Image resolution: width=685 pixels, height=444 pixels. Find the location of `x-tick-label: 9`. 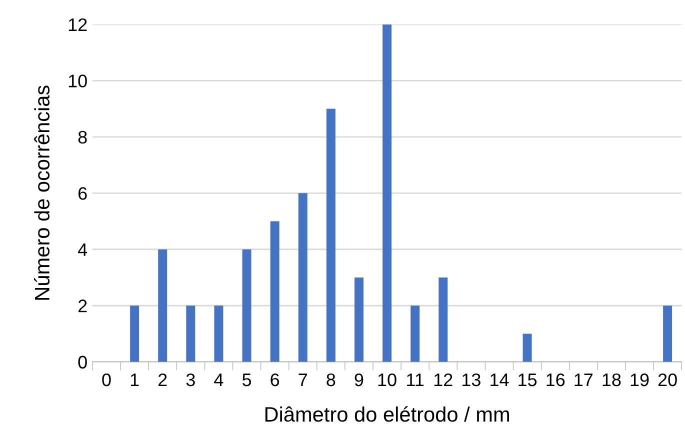

x-tick-label: 9 is located at coordinates (359, 379).